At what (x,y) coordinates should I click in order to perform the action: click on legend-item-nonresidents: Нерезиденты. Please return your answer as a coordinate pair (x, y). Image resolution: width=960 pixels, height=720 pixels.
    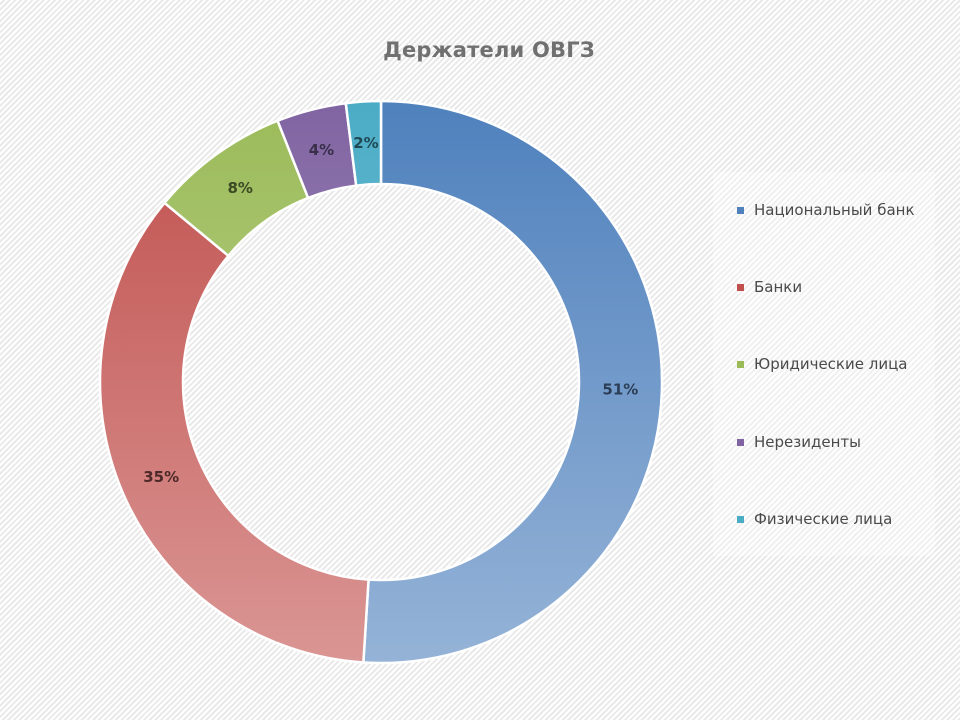
    Looking at the image, I should click on (799, 442).